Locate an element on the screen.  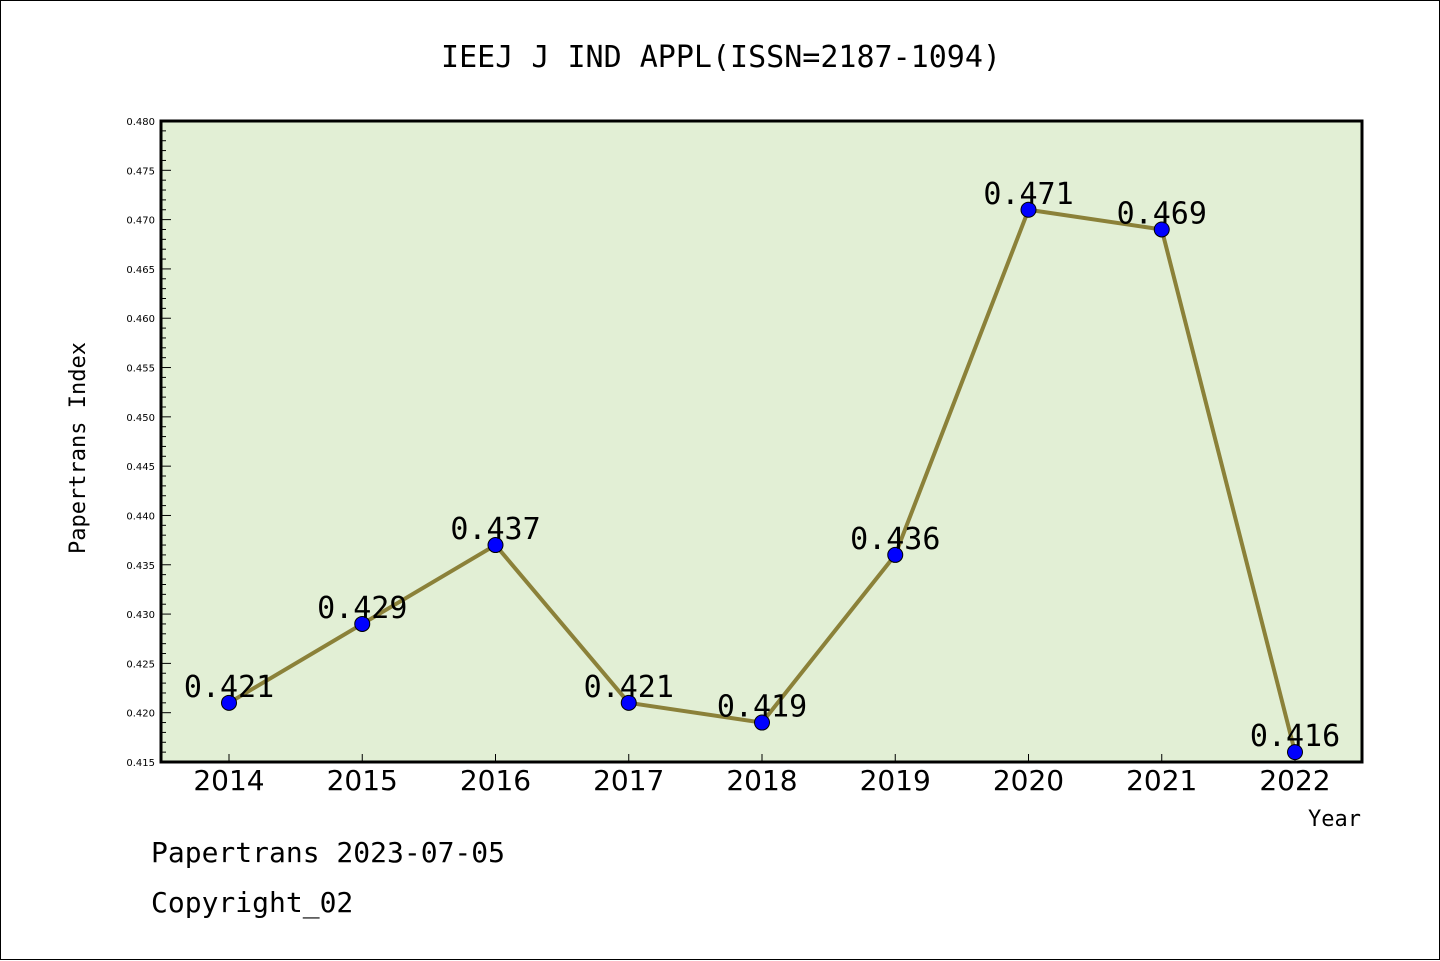
y-tick-label: 0.415 is located at coordinates (140, 763).